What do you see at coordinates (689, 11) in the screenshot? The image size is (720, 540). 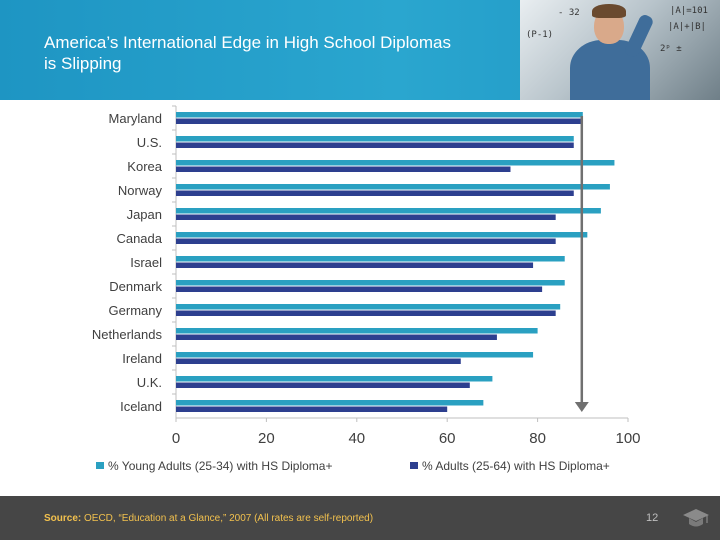 I see `board-equation: |A|=101` at bounding box center [689, 11].